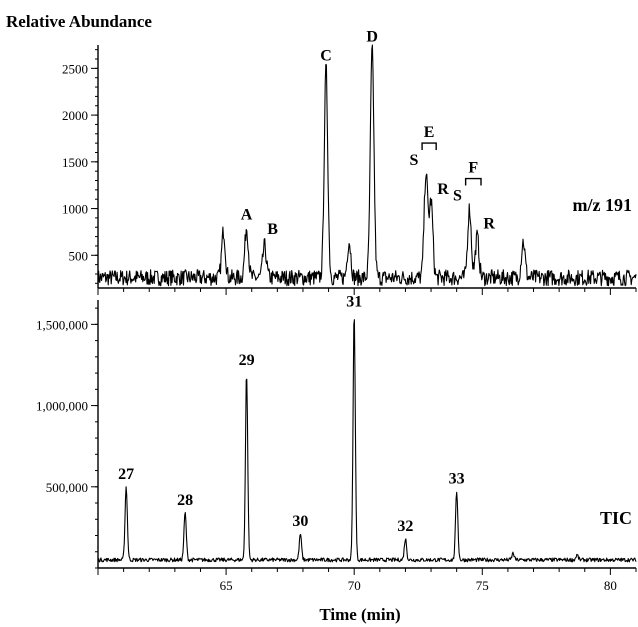  I want to click on x-tick-label: 70, so click(354, 585).